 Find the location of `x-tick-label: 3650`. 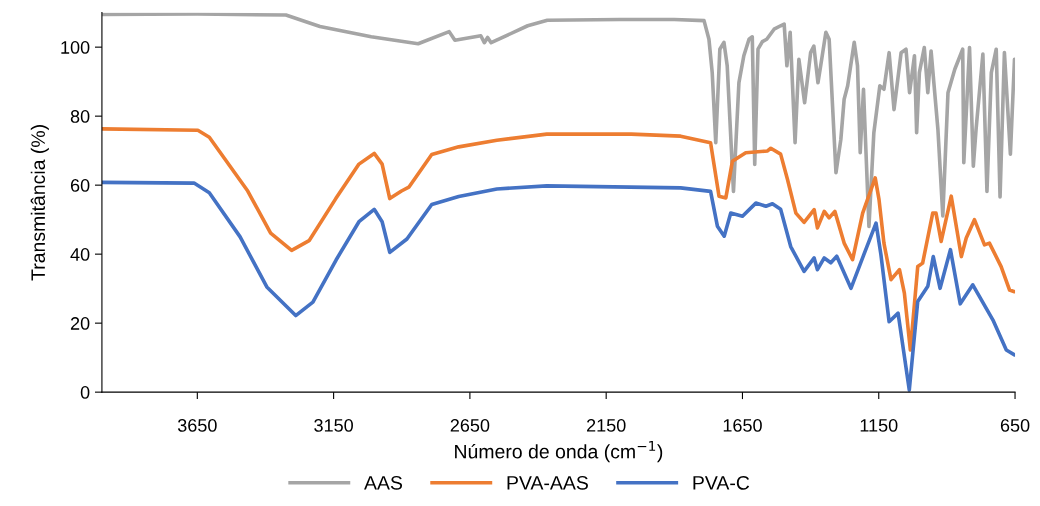

x-tick-label: 3650 is located at coordinates (197, 425).